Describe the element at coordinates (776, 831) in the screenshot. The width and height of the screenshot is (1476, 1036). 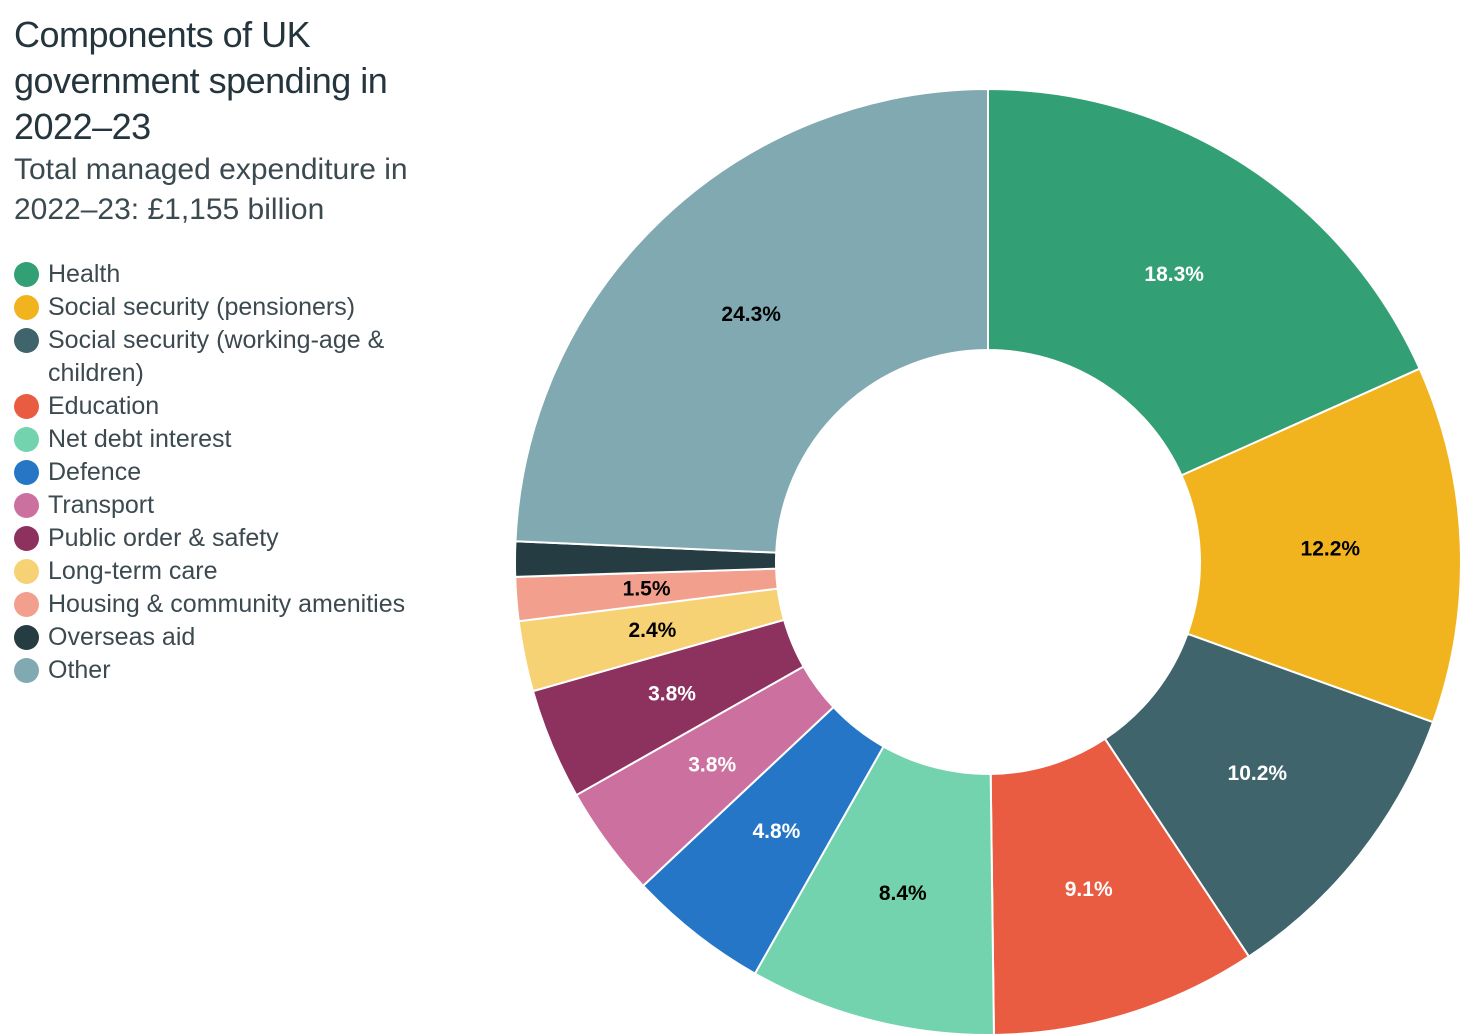
I see `slice-label-defence: 4.8%` at that location.